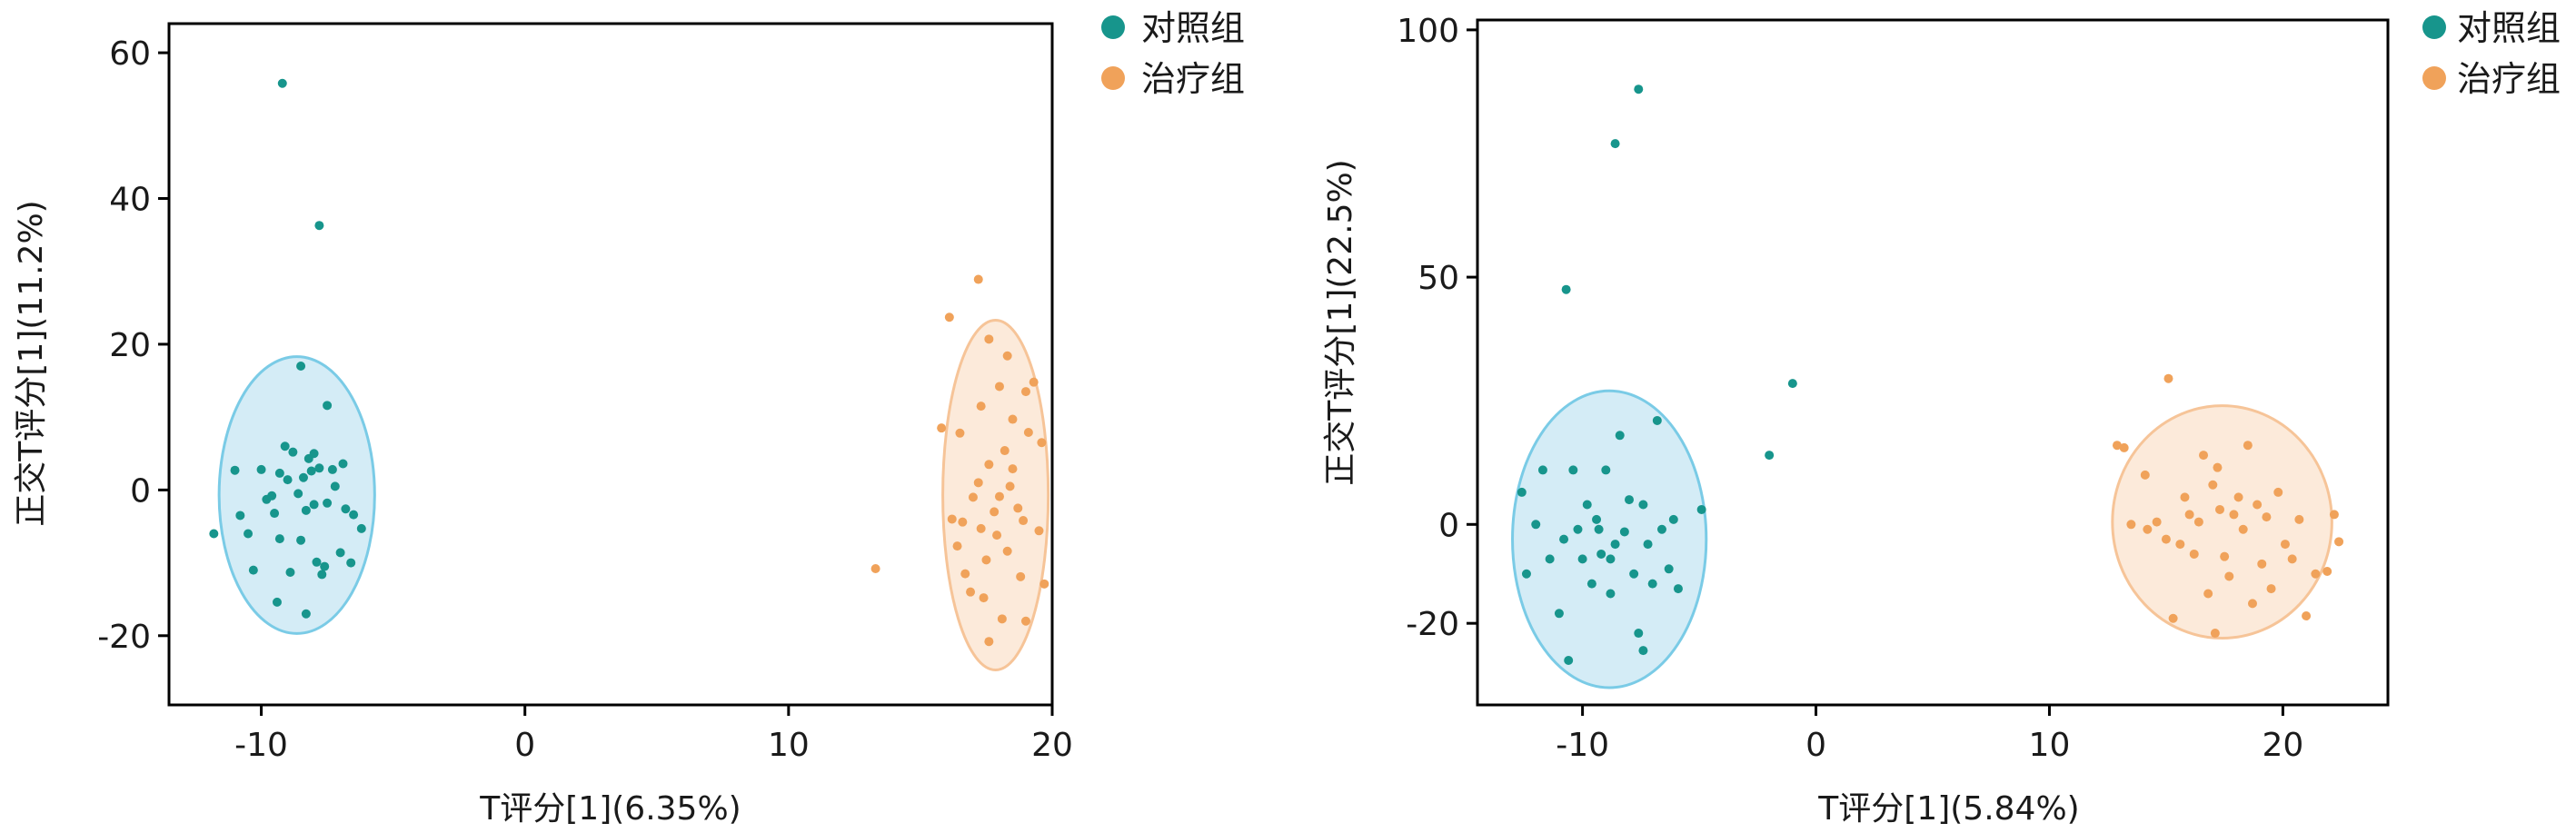 Image resolution: width=2576 pixels, height=833 pixels. Describe the element at coordinates (2509, 28) in the screenshot. I see `right-legend-control-label: 对照组` at that location.